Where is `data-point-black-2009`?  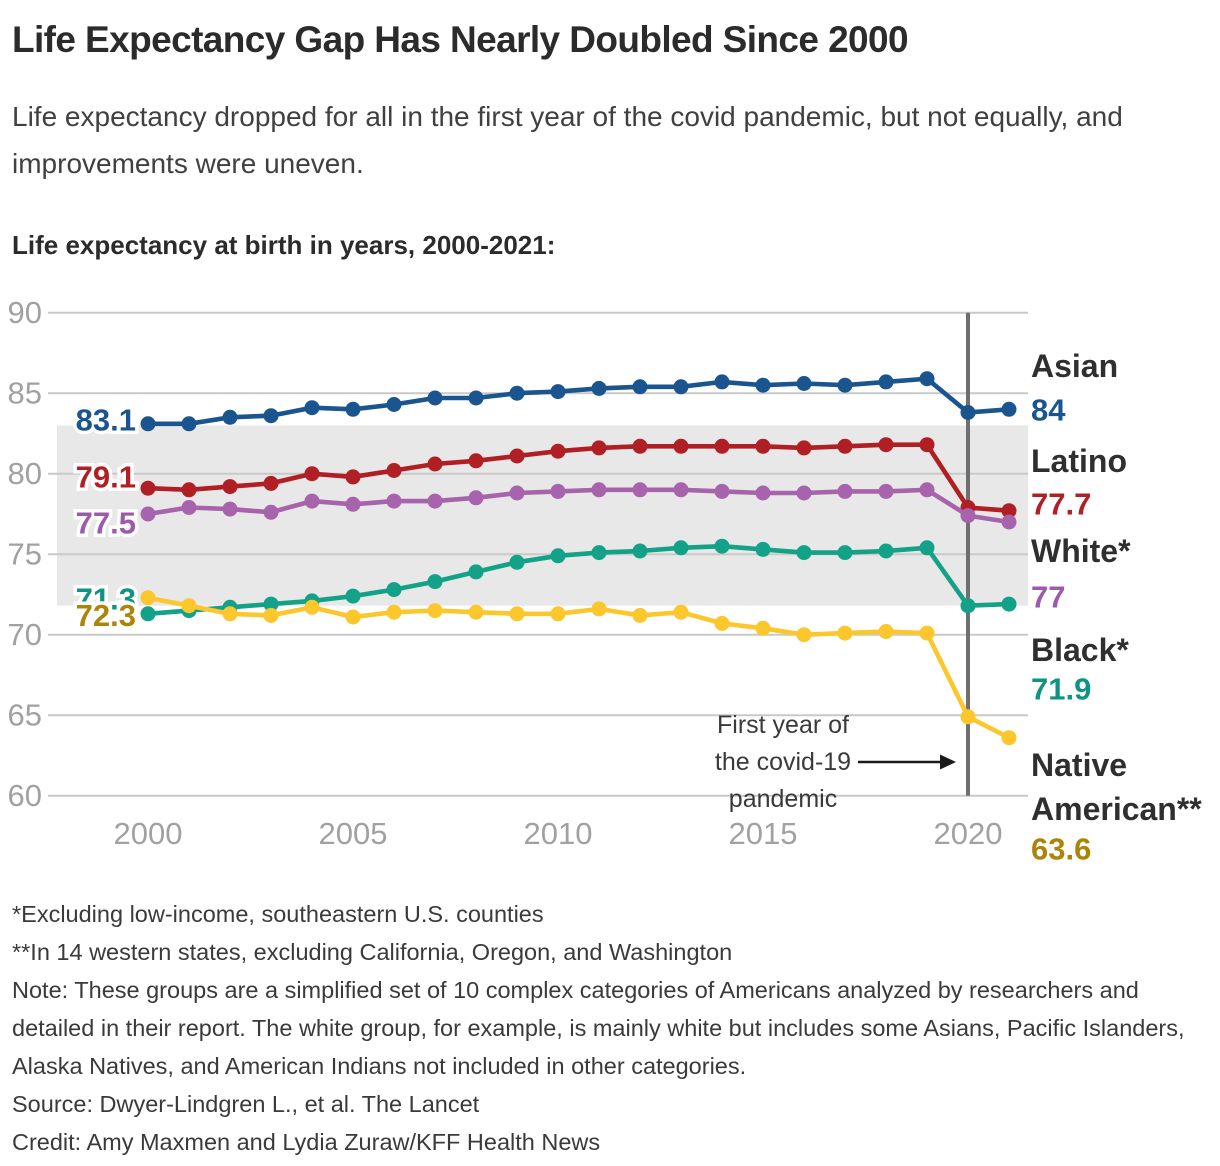
data-point-black-2009 is located at coordinates (517, 562).